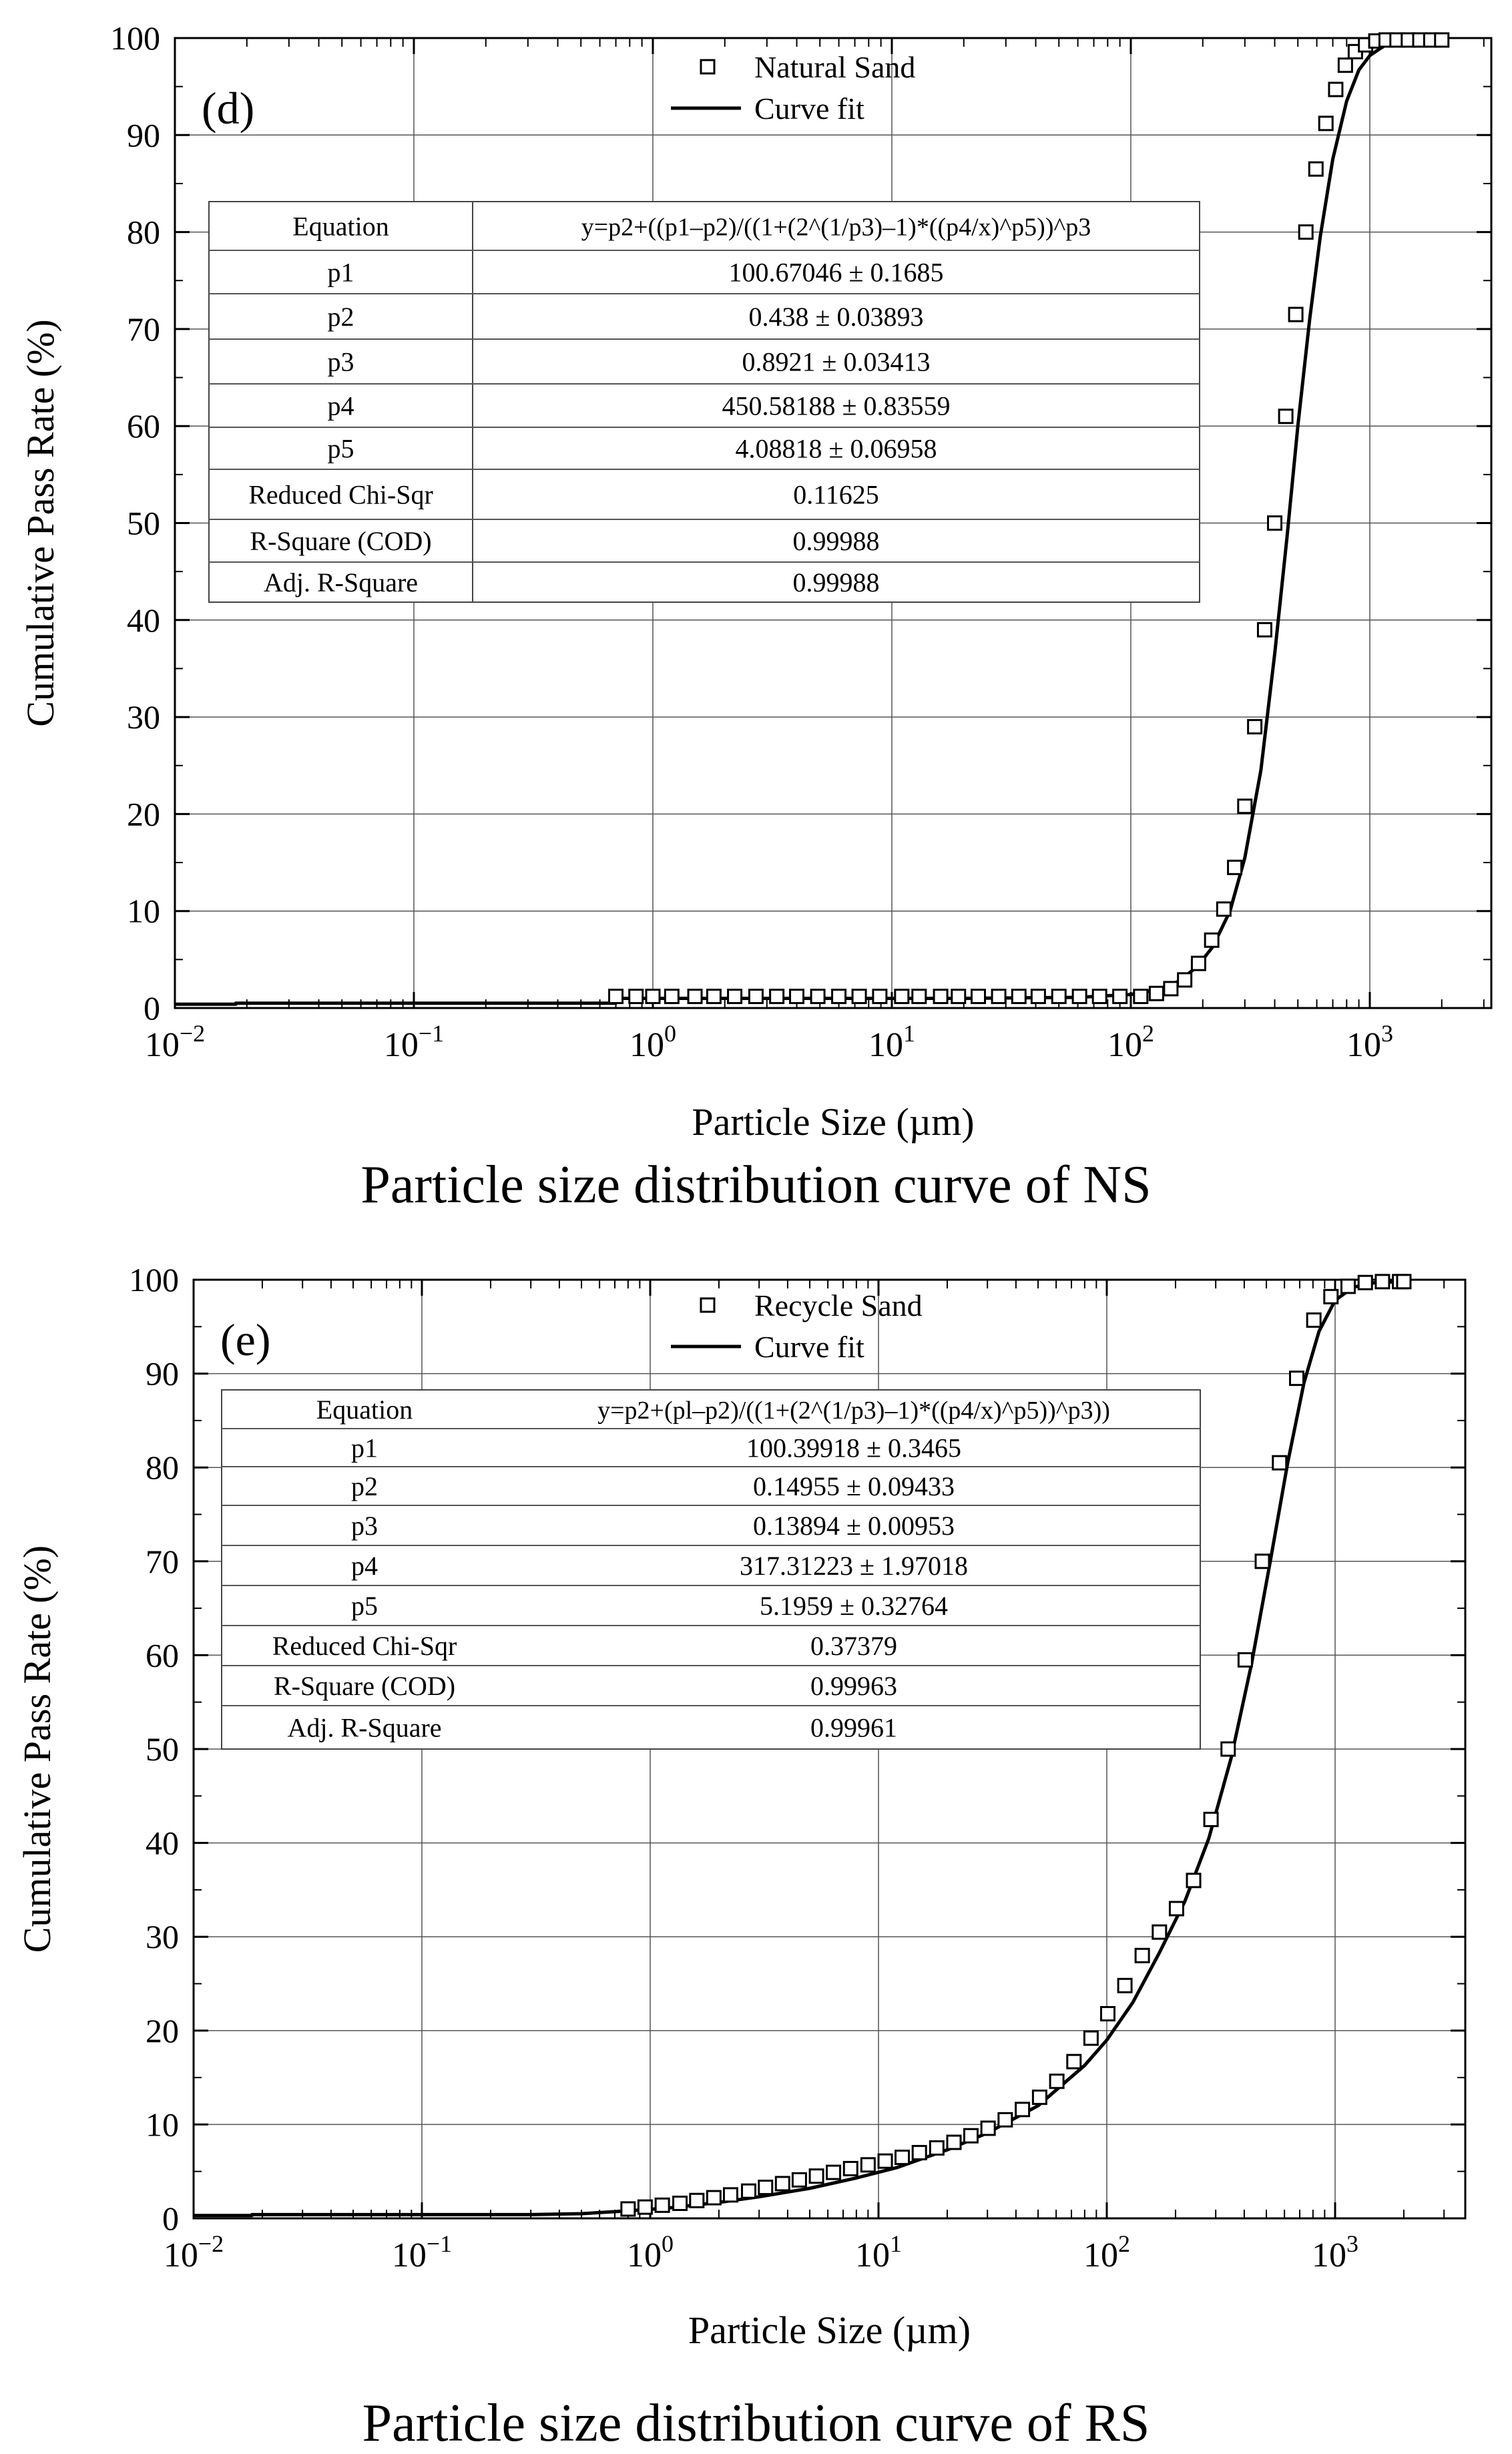  I want to click on fit-table-value: 317.31223 ± 1.97018, so click(854, 1566).